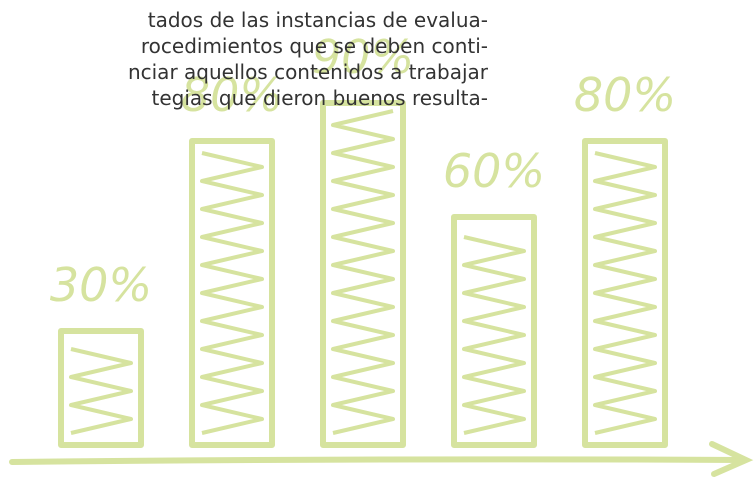  What do you see at coordinates (363, 57) in the screenshot?
I see `value-label: 90%` at bounding box center [363, 57].